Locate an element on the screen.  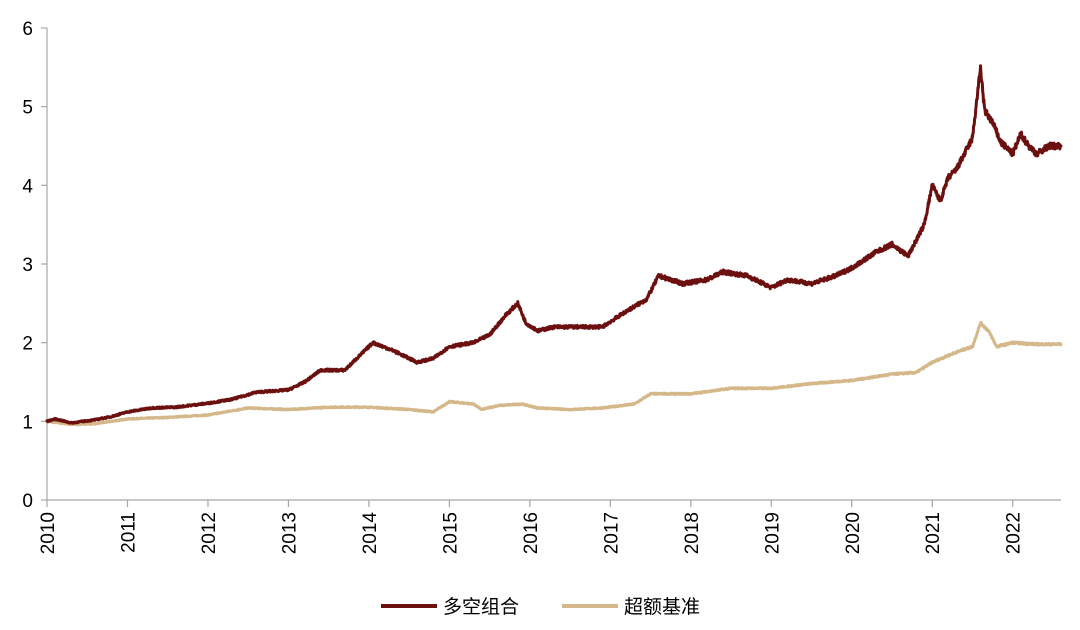
y-tick-label: 6 is located at coordinates (27, 29).